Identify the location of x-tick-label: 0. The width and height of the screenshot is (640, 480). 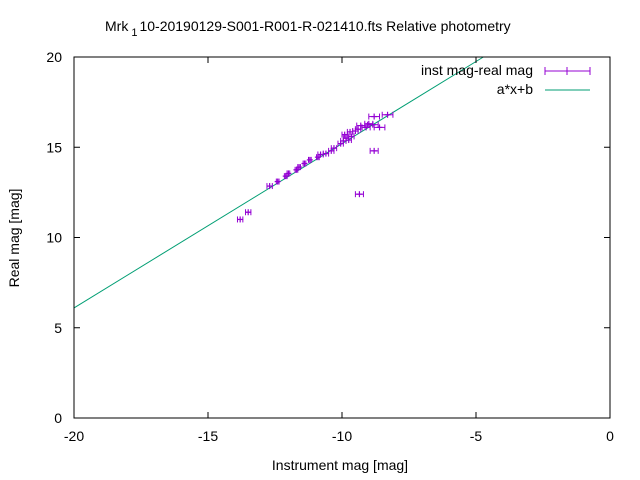
(610, 436).